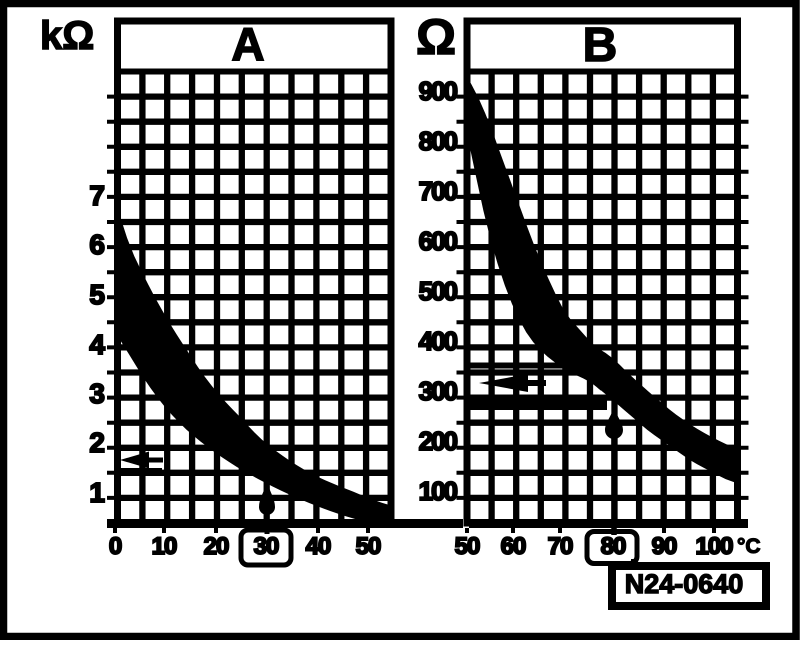  Describe the element at coordinates (436, 37) in the screenshot. I see `svg-text: Ω` at that location.